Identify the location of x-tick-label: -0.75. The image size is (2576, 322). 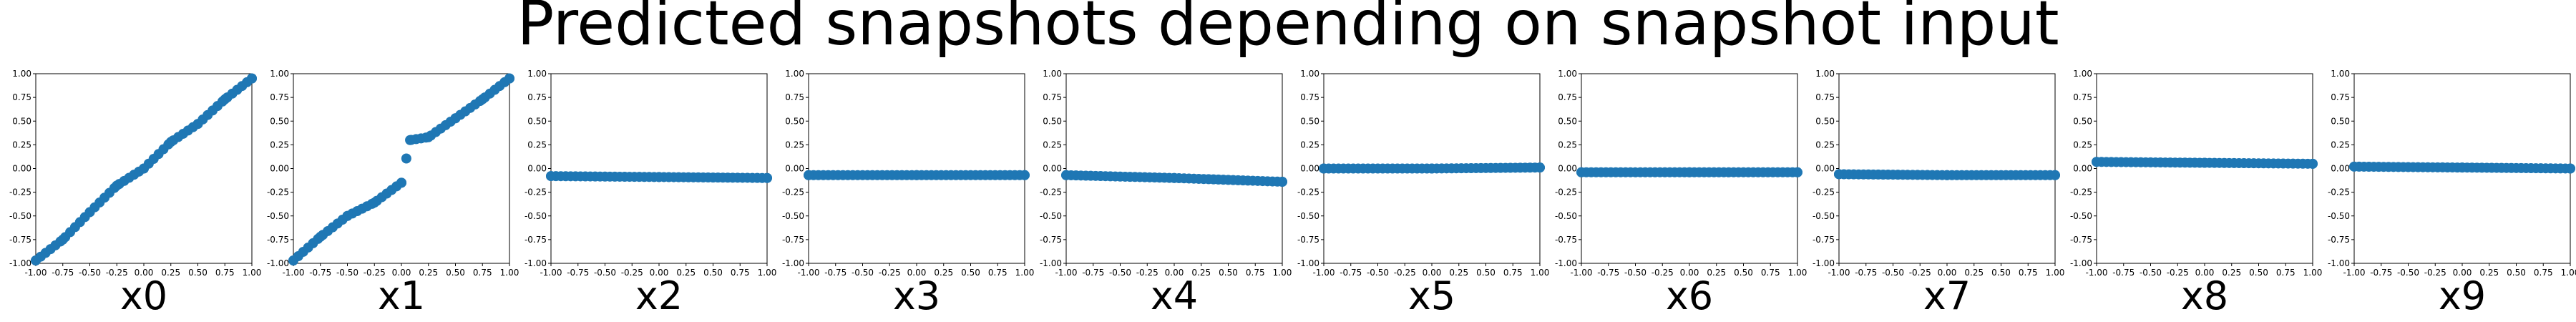
(1351, 273).